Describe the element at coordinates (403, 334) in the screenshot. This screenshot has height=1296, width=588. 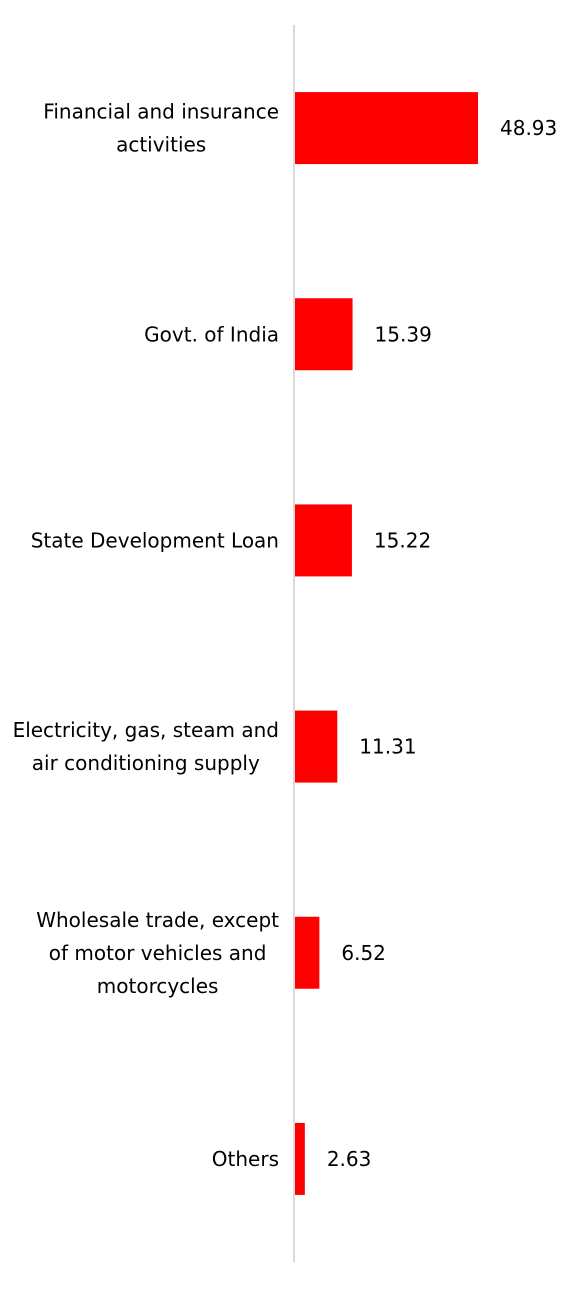
I see `data-label: 15.39` at that location.